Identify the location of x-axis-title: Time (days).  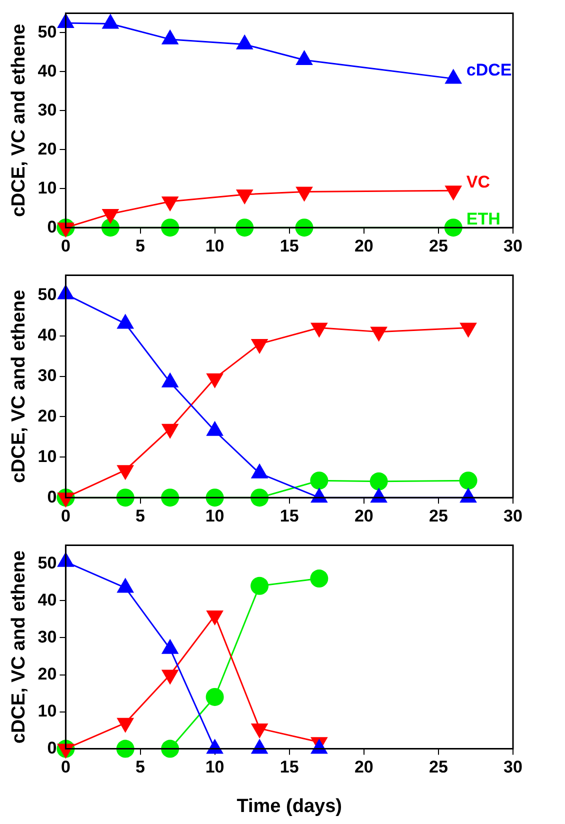
(289, 806).